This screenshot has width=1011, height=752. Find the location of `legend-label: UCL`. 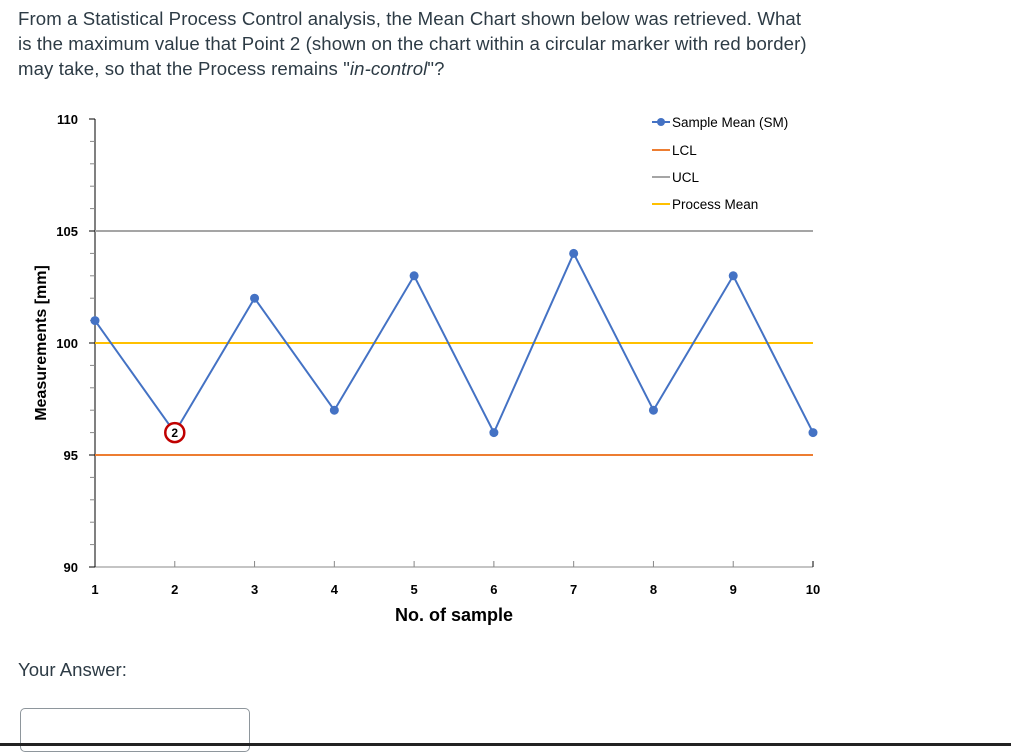

legend-label: UCL is located at coordinates (685, 177).